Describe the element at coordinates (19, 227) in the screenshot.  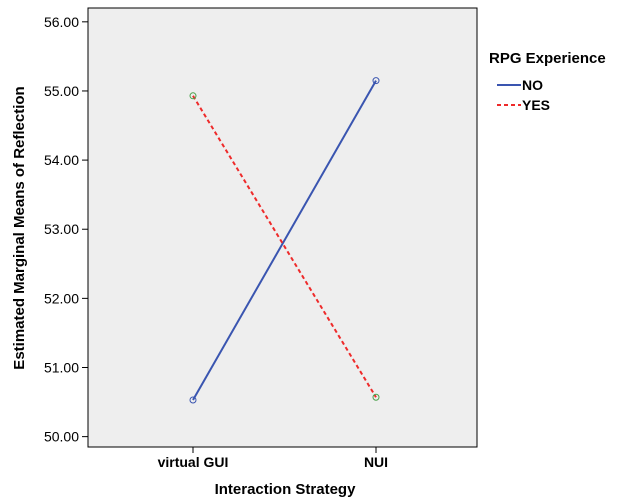
I see `y-axis-title: Estimated Marginal Means of Reflection` at that location.